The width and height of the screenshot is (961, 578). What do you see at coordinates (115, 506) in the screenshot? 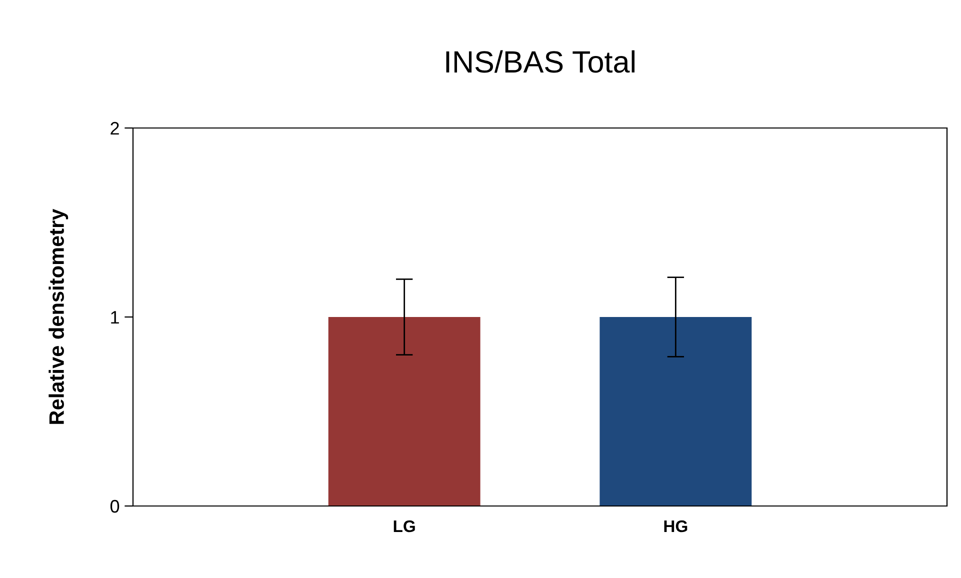
I see `y-tick-label: 0` at bounding box center [115, 506].